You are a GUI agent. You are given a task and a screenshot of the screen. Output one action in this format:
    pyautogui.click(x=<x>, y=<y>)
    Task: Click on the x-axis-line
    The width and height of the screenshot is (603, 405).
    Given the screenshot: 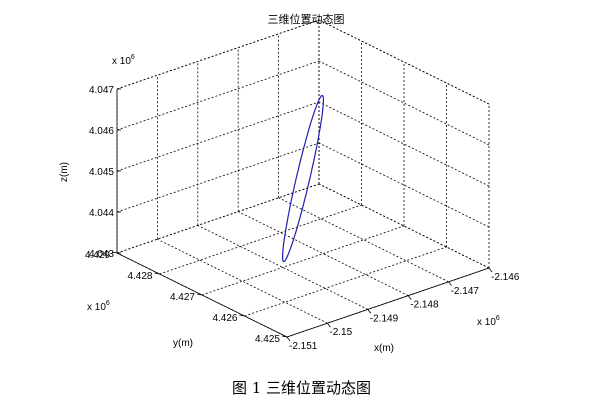 What is the action you would take?
    pyautogui.click(x=388, y=302)
    